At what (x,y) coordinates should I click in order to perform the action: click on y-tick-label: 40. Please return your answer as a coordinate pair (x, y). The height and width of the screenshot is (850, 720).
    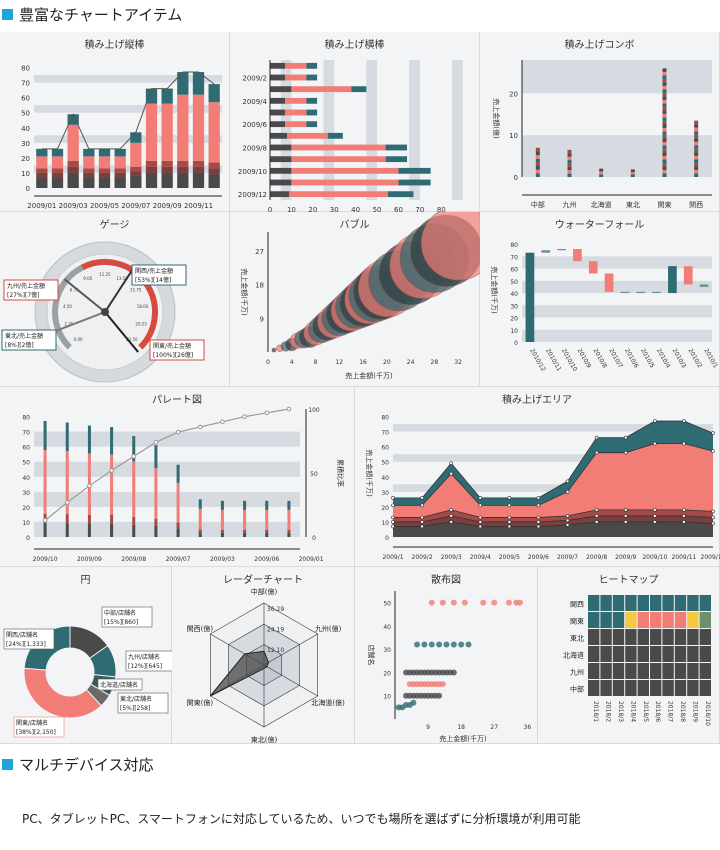
    Looking at the image, I should click on (385, 478).